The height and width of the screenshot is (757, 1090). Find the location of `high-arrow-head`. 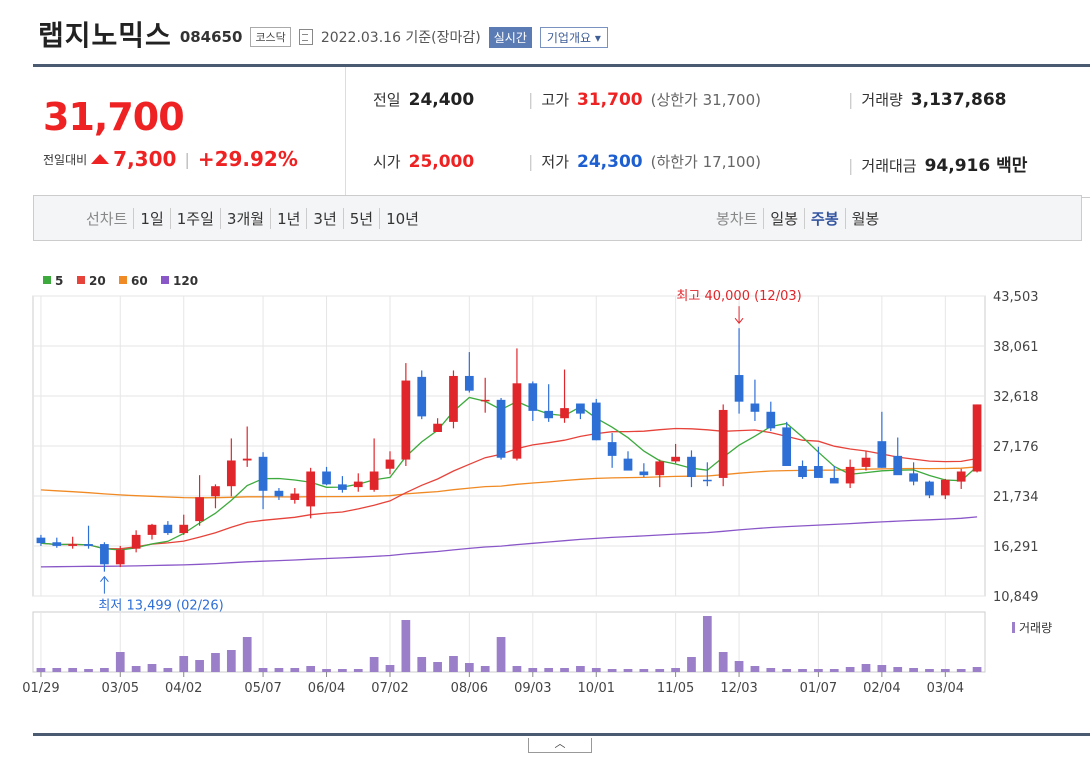

high-arrow-head is located at coordinates (739, 320).